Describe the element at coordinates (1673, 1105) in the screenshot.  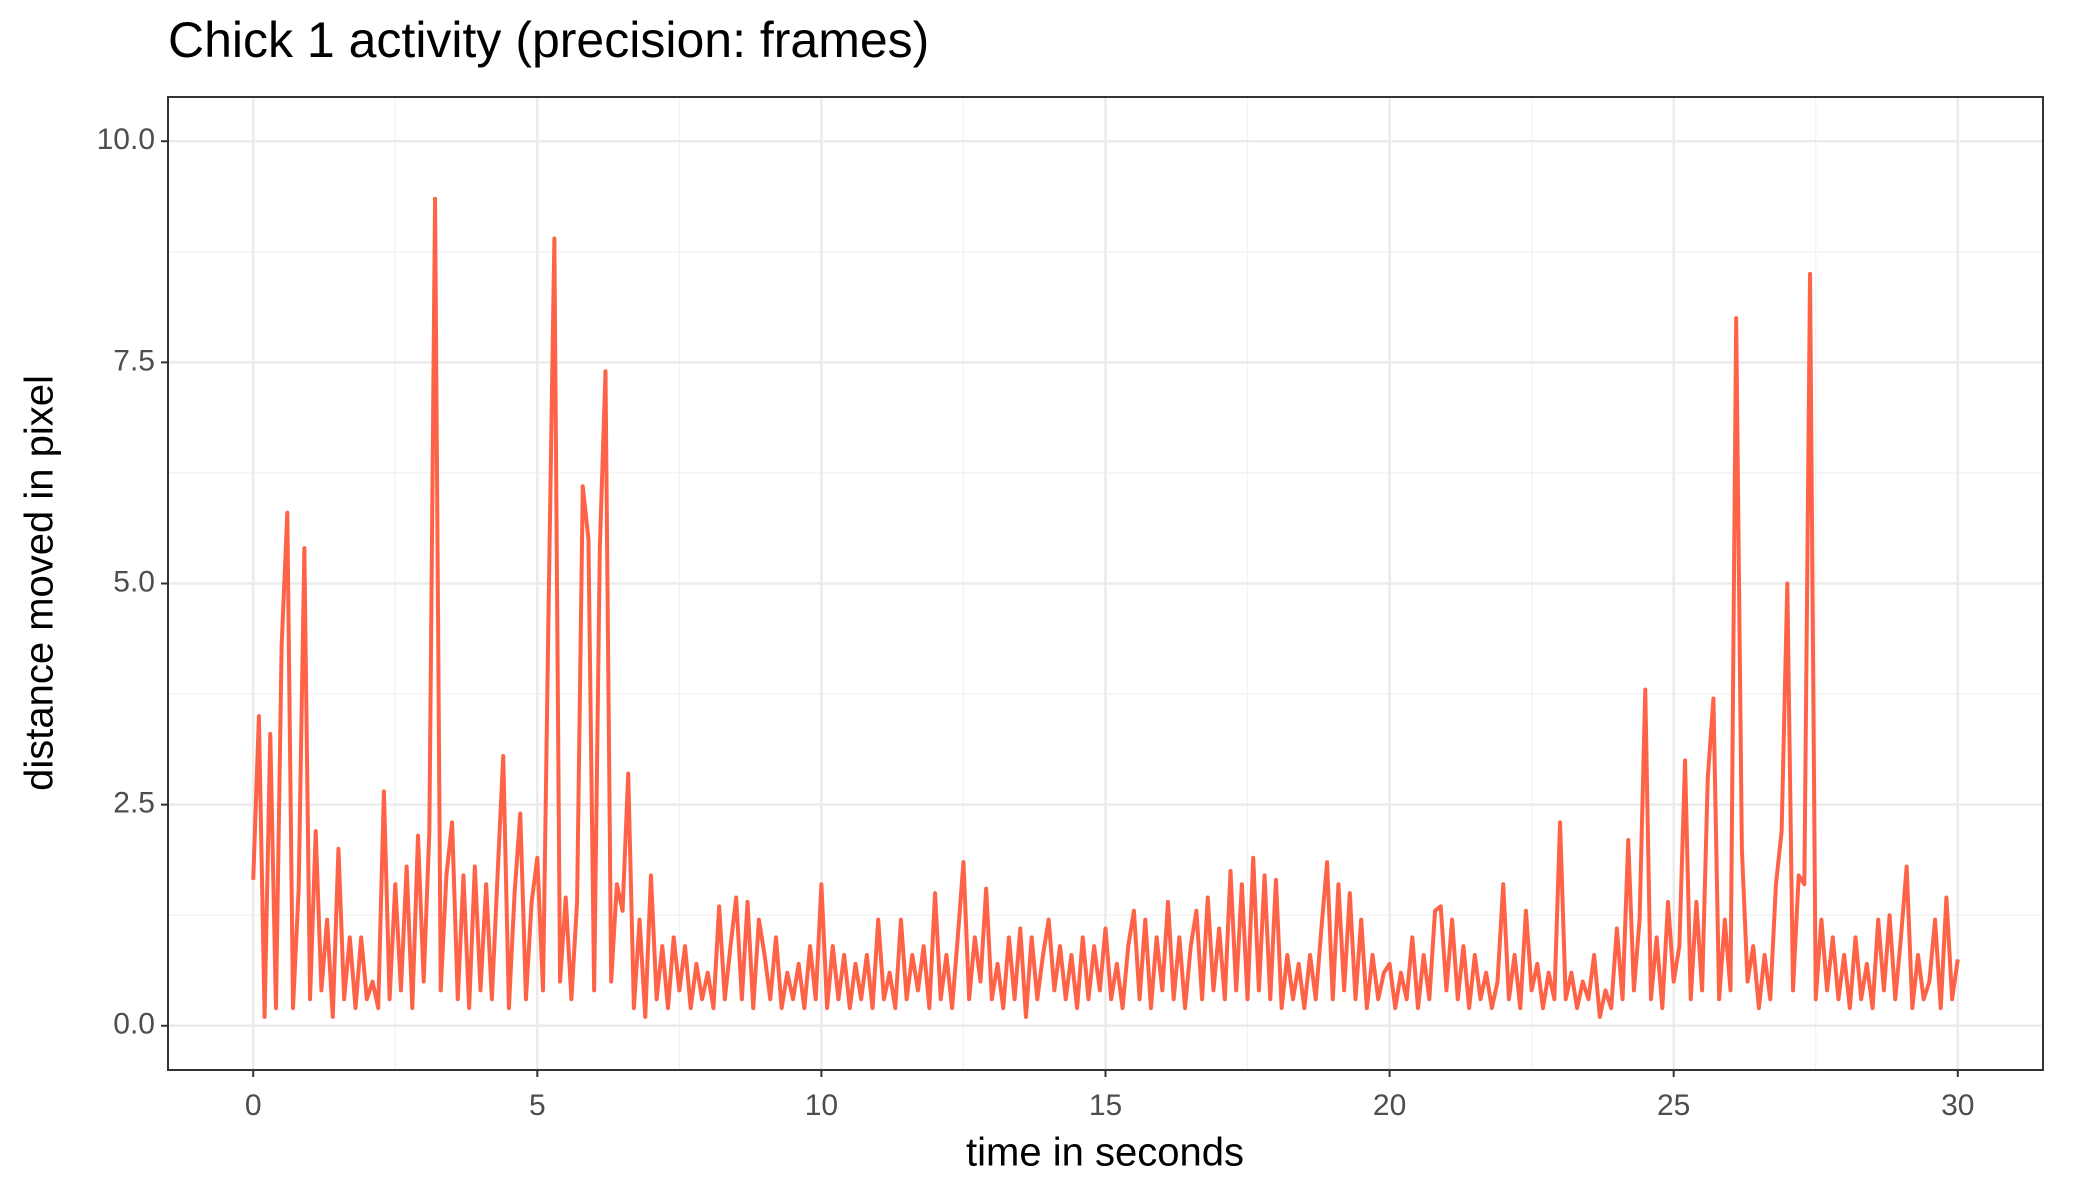
I see `x-tick-label: 25` at that location.